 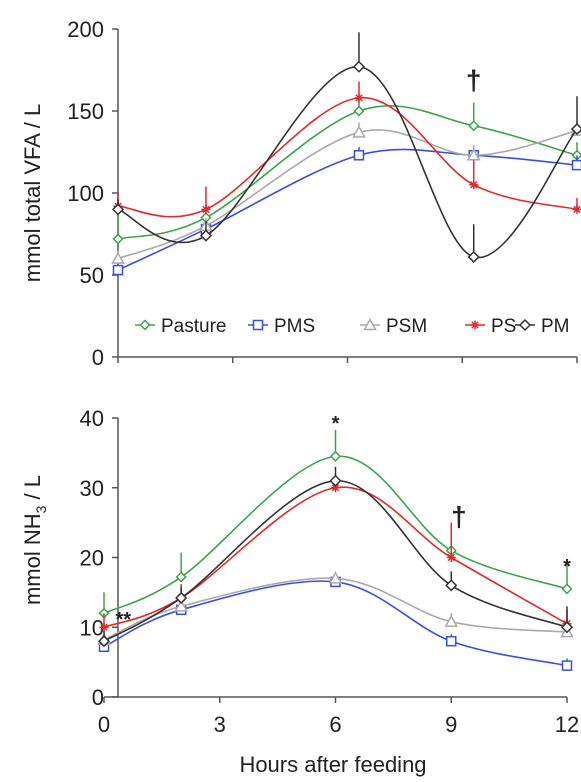 I want to click on legend: Pasture PMS PSM PS PM, so click(x=352, y=326).